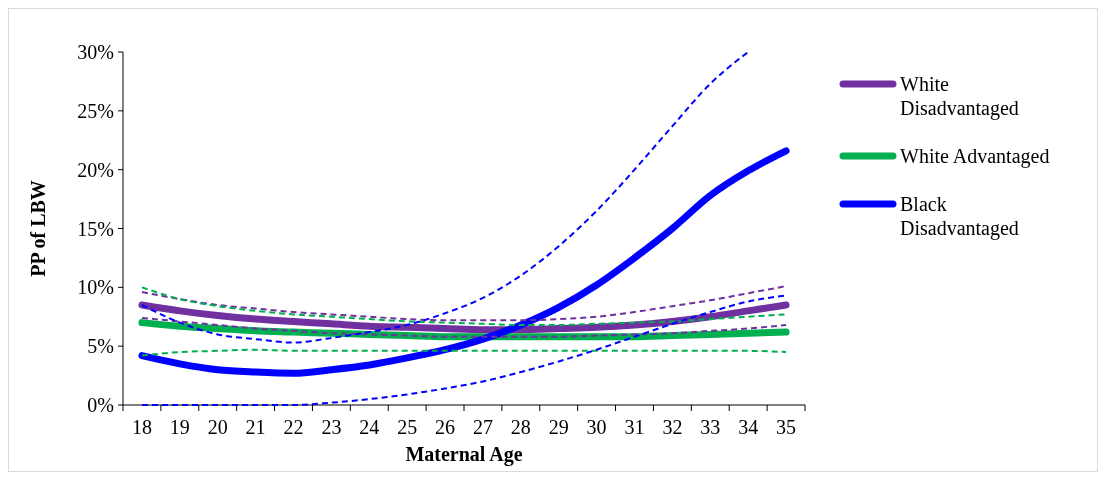  I want to click on y-tick-label: 0%, so click(100, 405).